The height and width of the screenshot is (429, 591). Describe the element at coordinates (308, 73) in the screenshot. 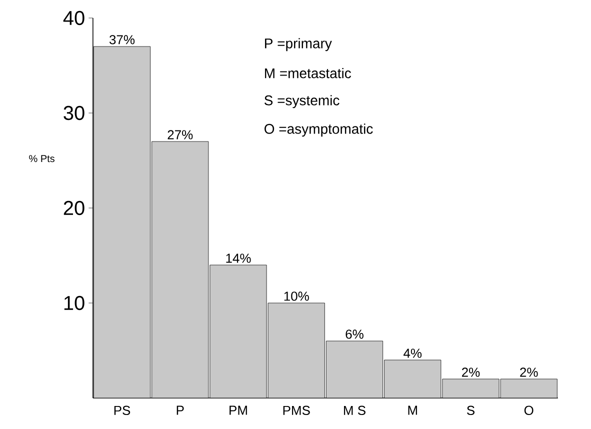

I see `annotation: M =metastatic` at that location.